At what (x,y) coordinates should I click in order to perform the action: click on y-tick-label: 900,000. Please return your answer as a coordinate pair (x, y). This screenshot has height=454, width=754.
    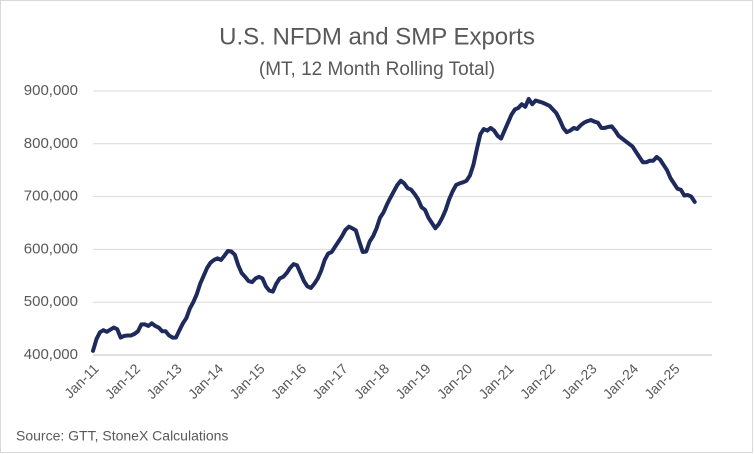
    Looking at the image, I should click on (51, 90).